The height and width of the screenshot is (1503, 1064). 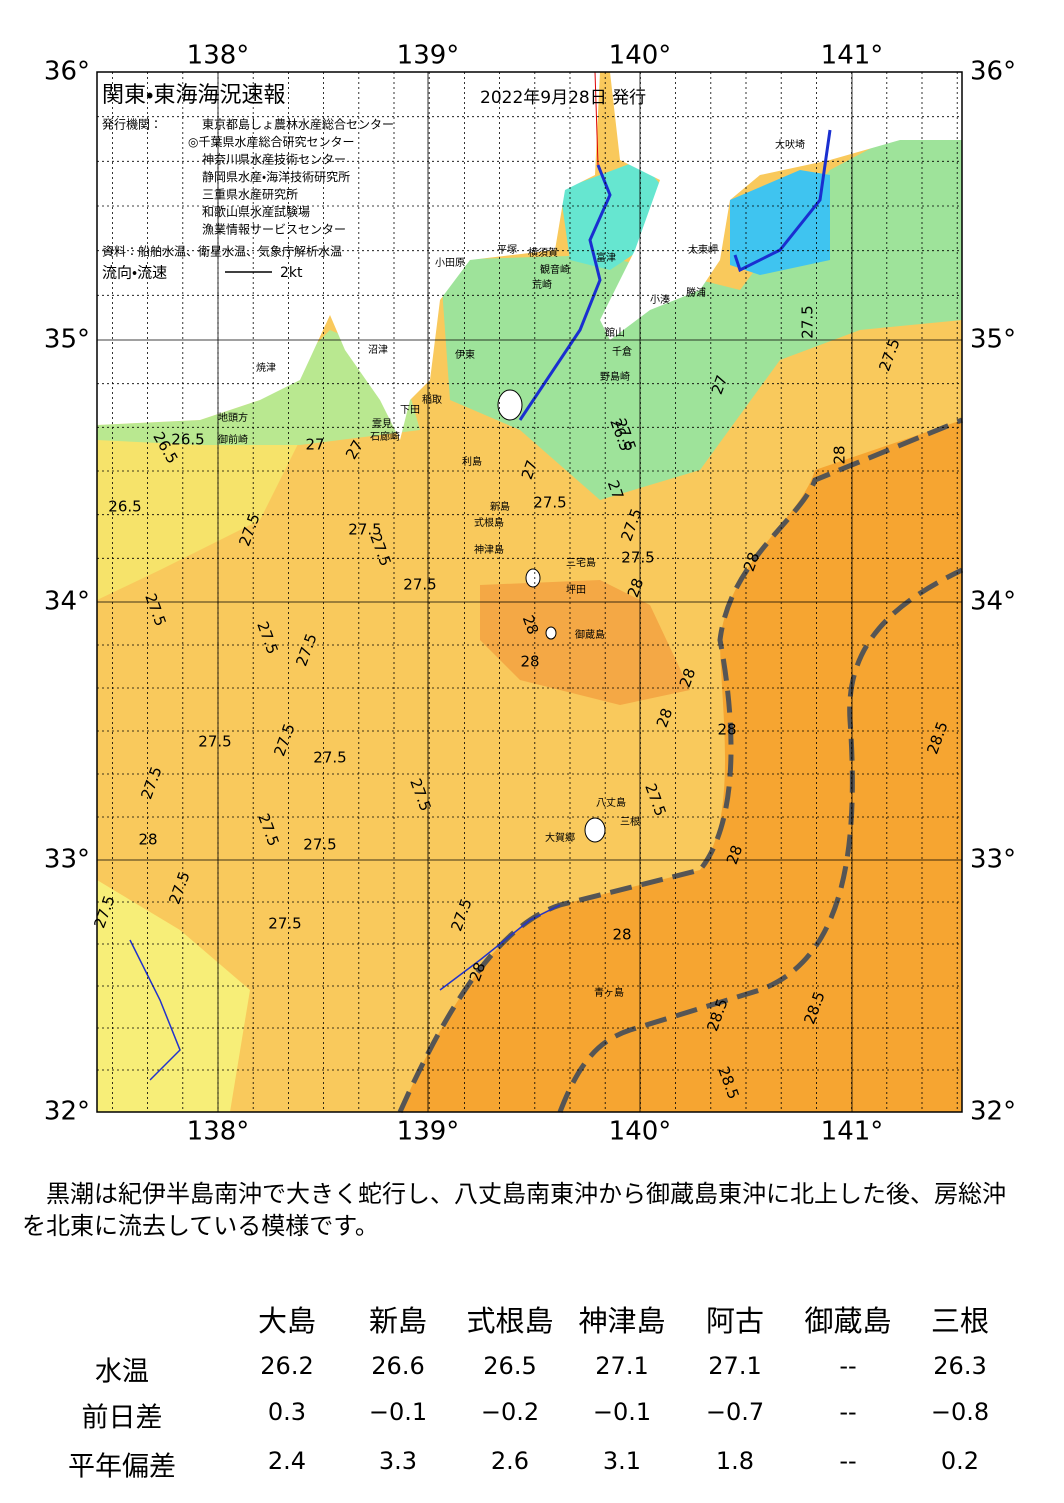 I want to click on place-name: 御蔵島, so click(x=590, y=634).